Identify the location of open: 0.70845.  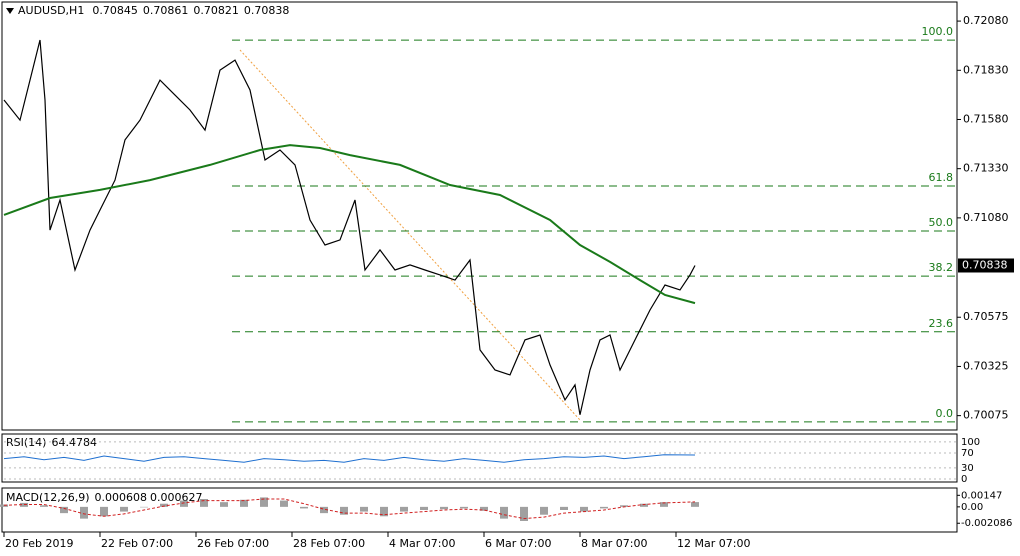
(115, 10).